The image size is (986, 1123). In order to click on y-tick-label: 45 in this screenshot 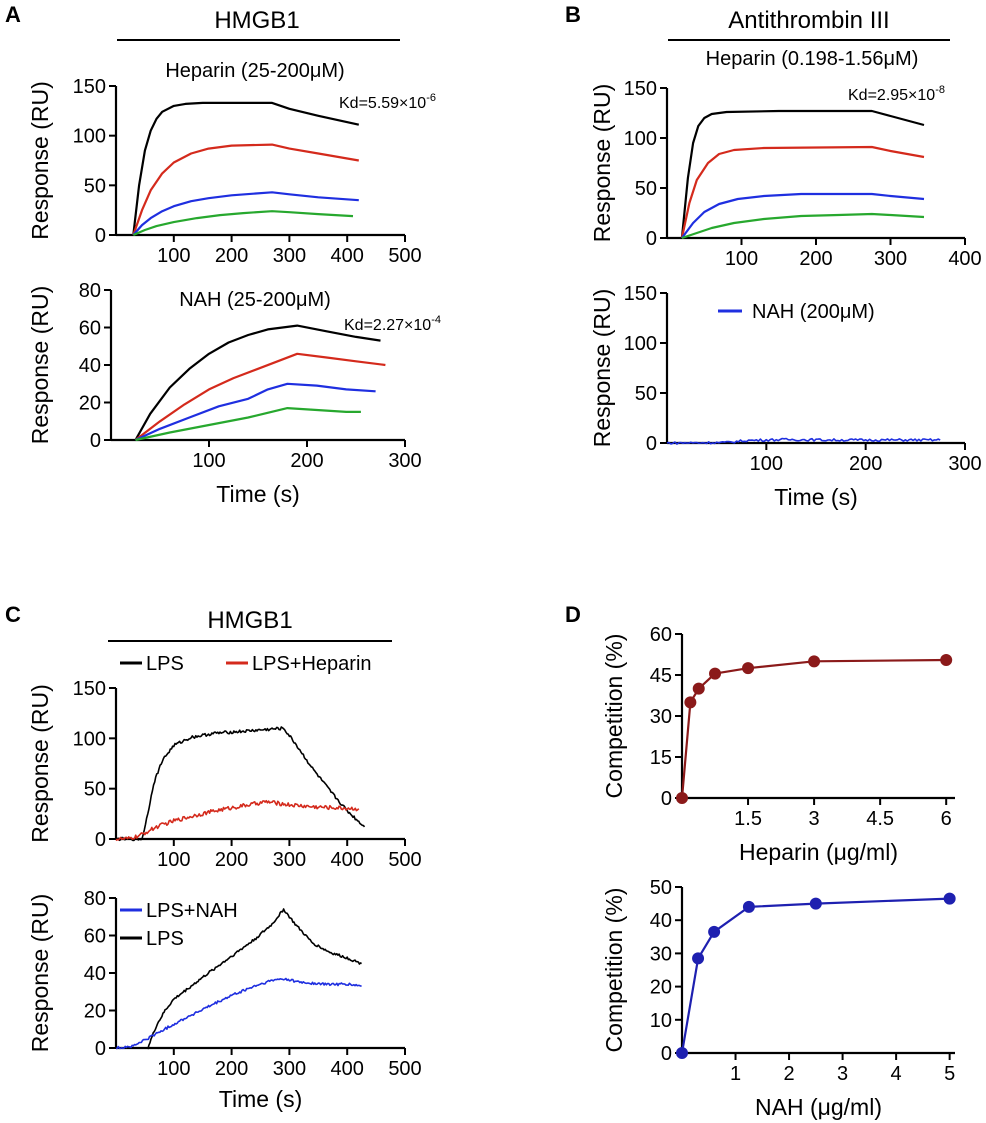, I will do `click(661, 676)`.